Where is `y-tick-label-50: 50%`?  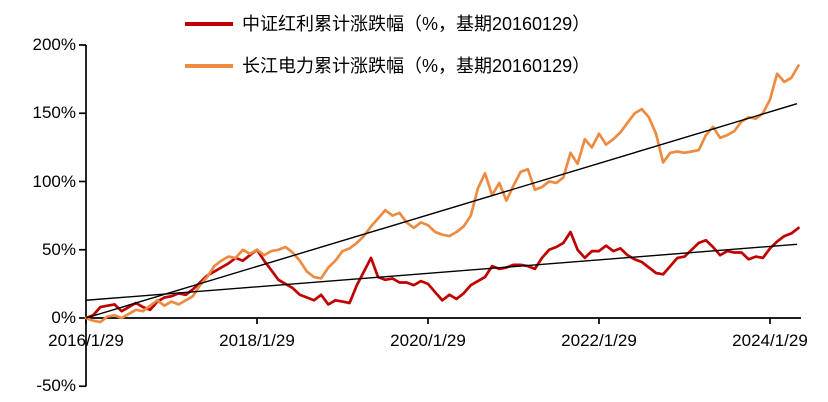
y-tick-label-50: 50% is located at coordinates (58, 249).